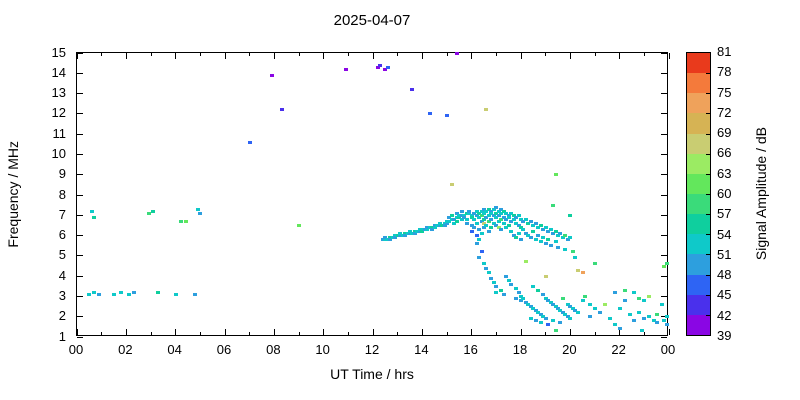 The image size is (800, 400). Describe the element at coordinates (724, 112) in the screenshot. I see `colorbar-tick-label: 72` at that location.